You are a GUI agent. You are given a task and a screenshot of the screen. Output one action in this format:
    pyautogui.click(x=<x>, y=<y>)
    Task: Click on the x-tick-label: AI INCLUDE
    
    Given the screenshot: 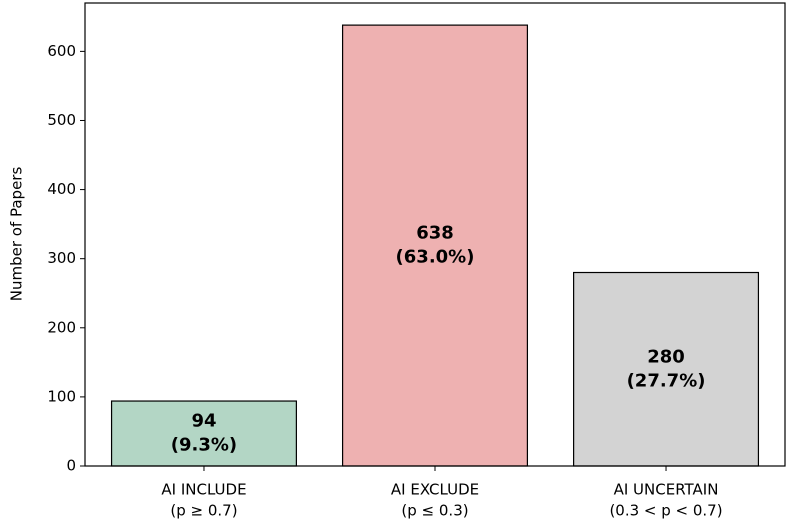 What is the action you would take?
    pyautogui.click(x=203, y=490)
    